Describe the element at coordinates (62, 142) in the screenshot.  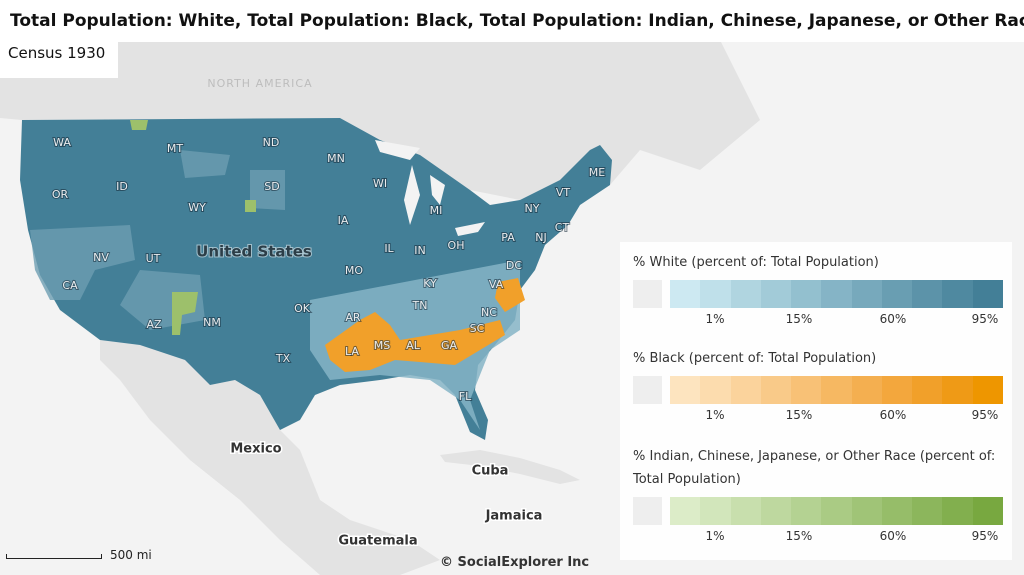
I see `state-label: WA` at that location.